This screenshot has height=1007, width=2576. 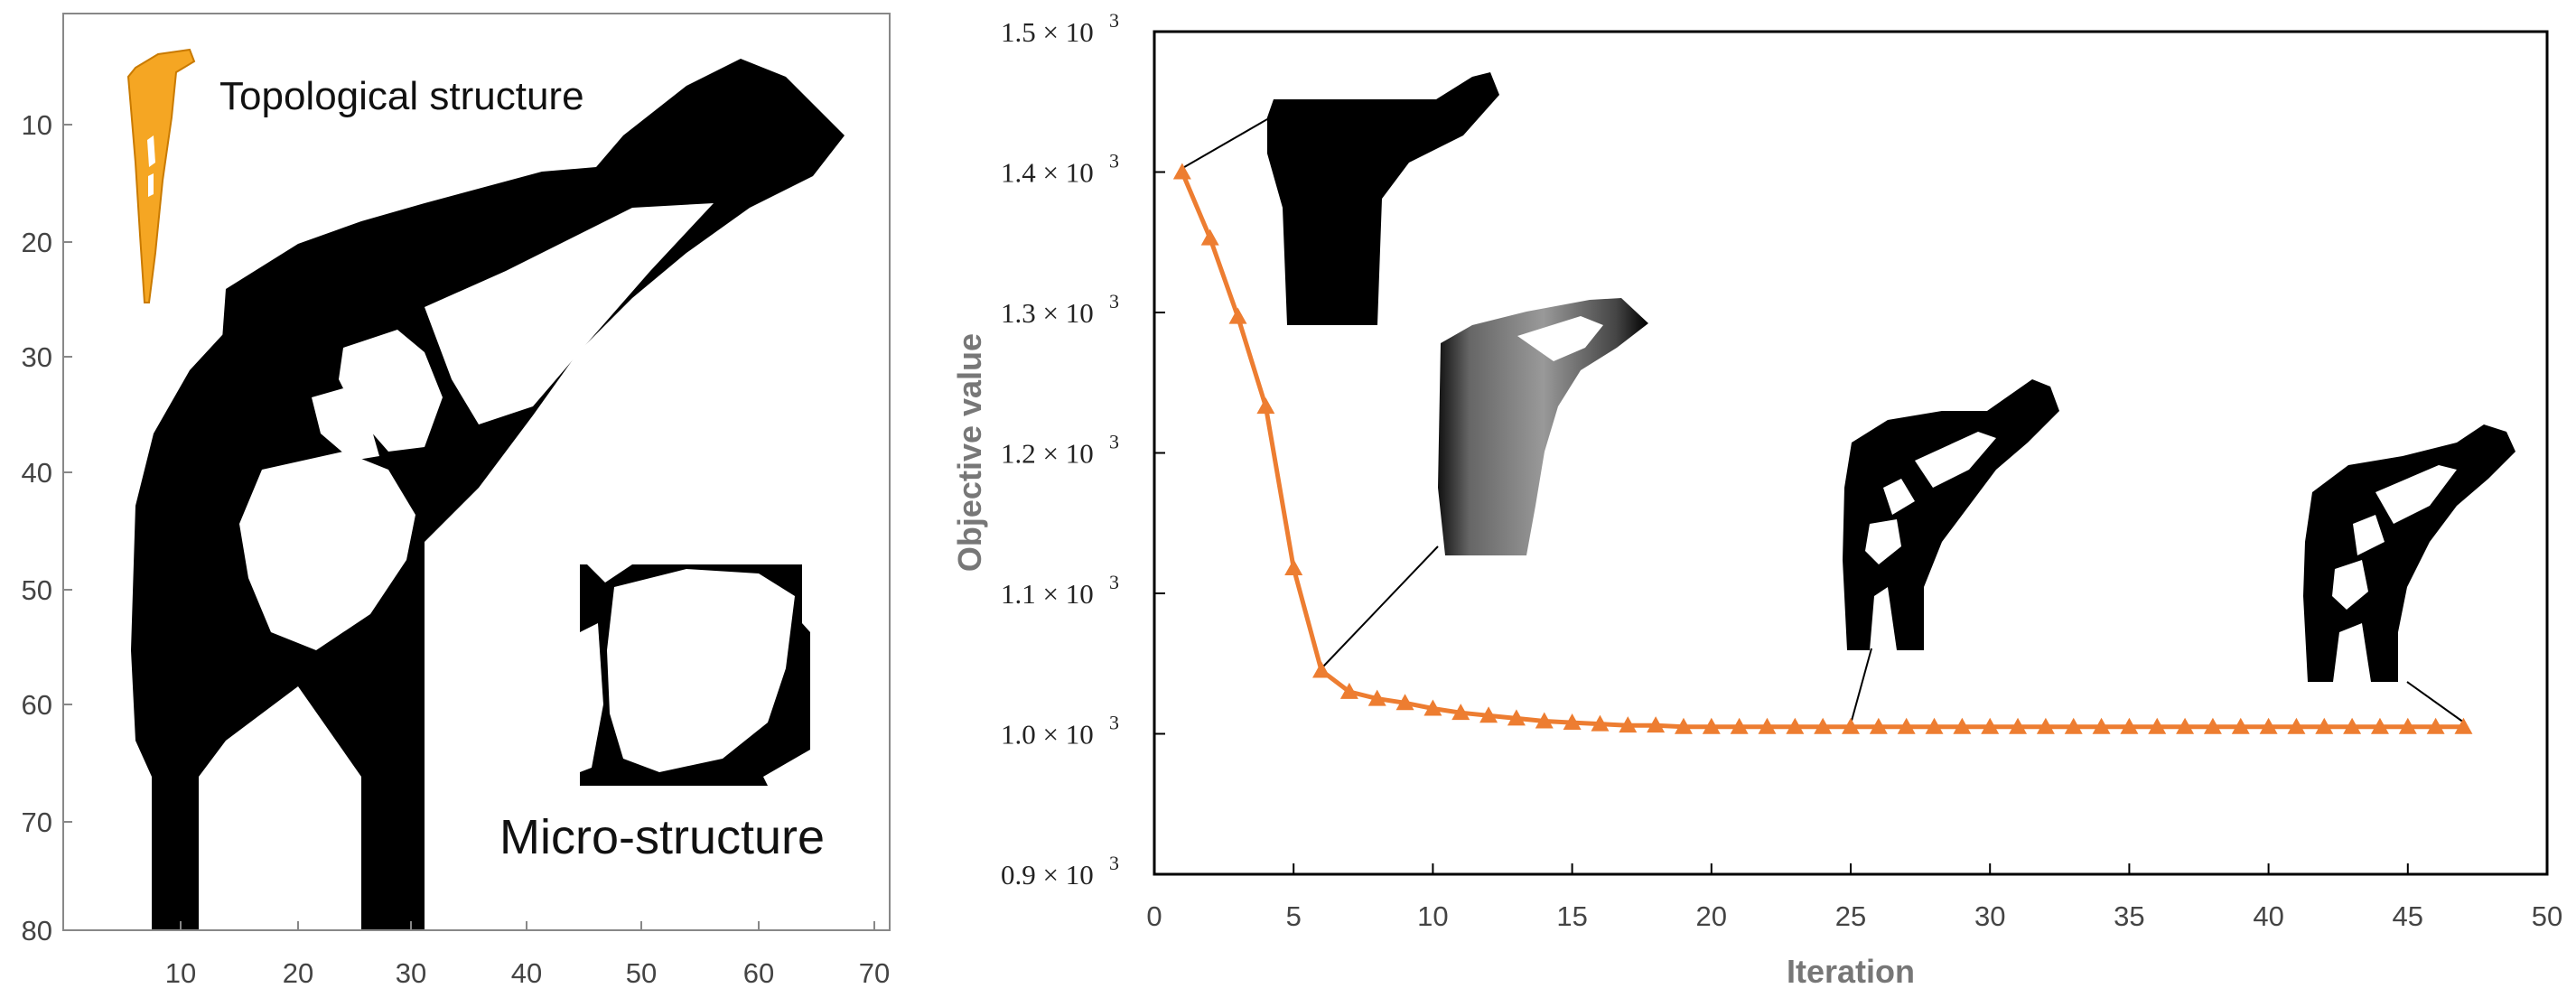 What do you see at coordinates (1047, 594) in the screenshot?
I see `svg-text: 1.1 × 10` at bounding box center [1047, 594].